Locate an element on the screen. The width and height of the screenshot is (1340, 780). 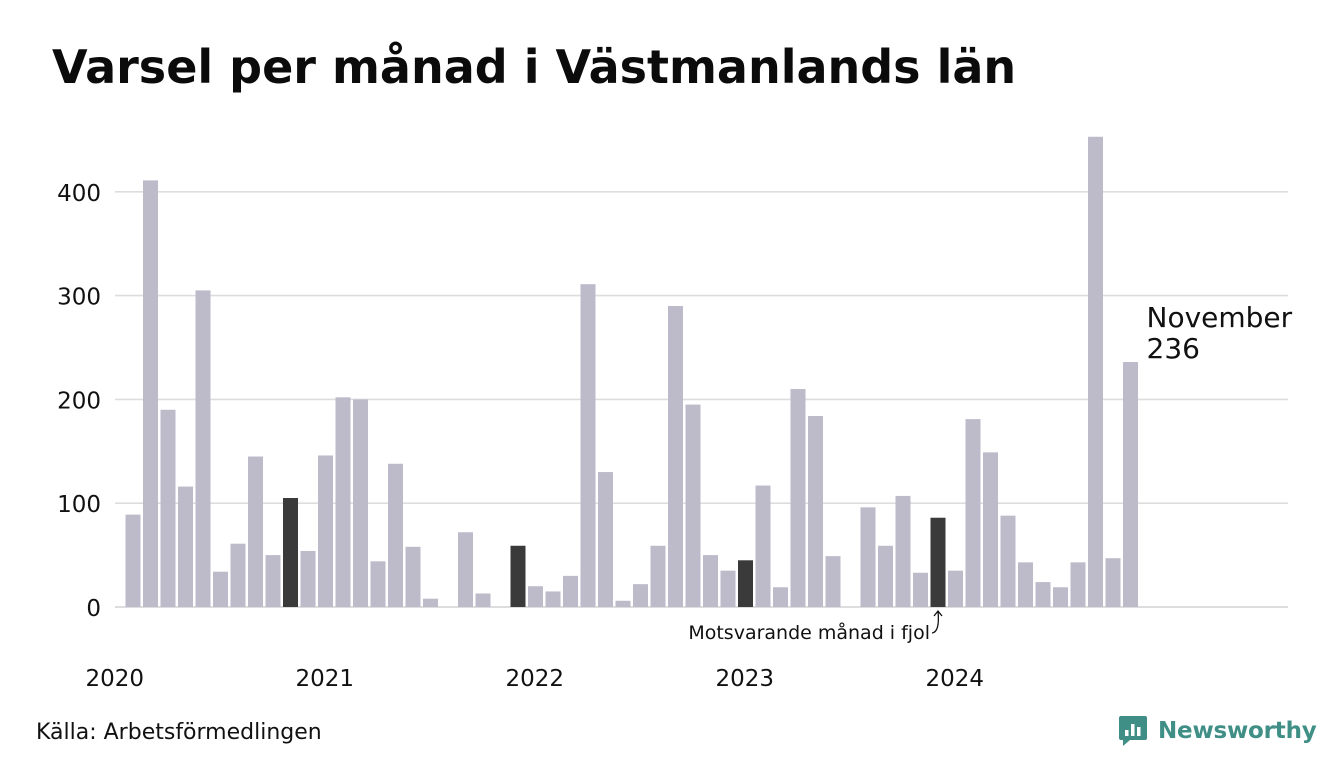
current-month-label: November is located at coordinates (1220, 317).